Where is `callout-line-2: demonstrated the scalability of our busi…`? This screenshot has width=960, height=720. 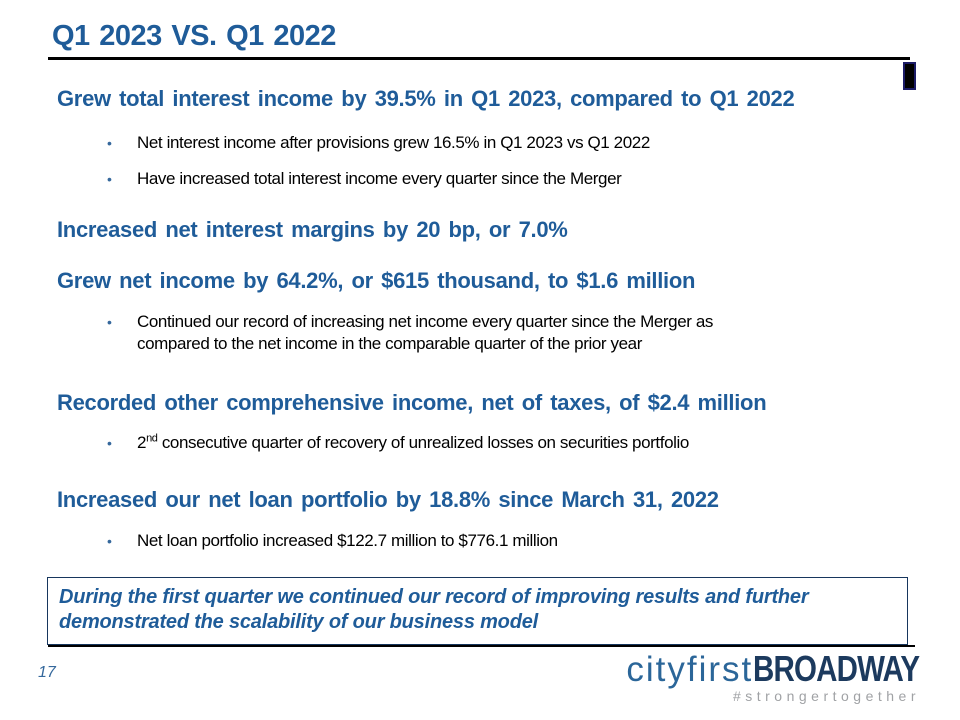
callout-line-2: demonstrated the scalability of our busi… is located at coordinates (298, 622).